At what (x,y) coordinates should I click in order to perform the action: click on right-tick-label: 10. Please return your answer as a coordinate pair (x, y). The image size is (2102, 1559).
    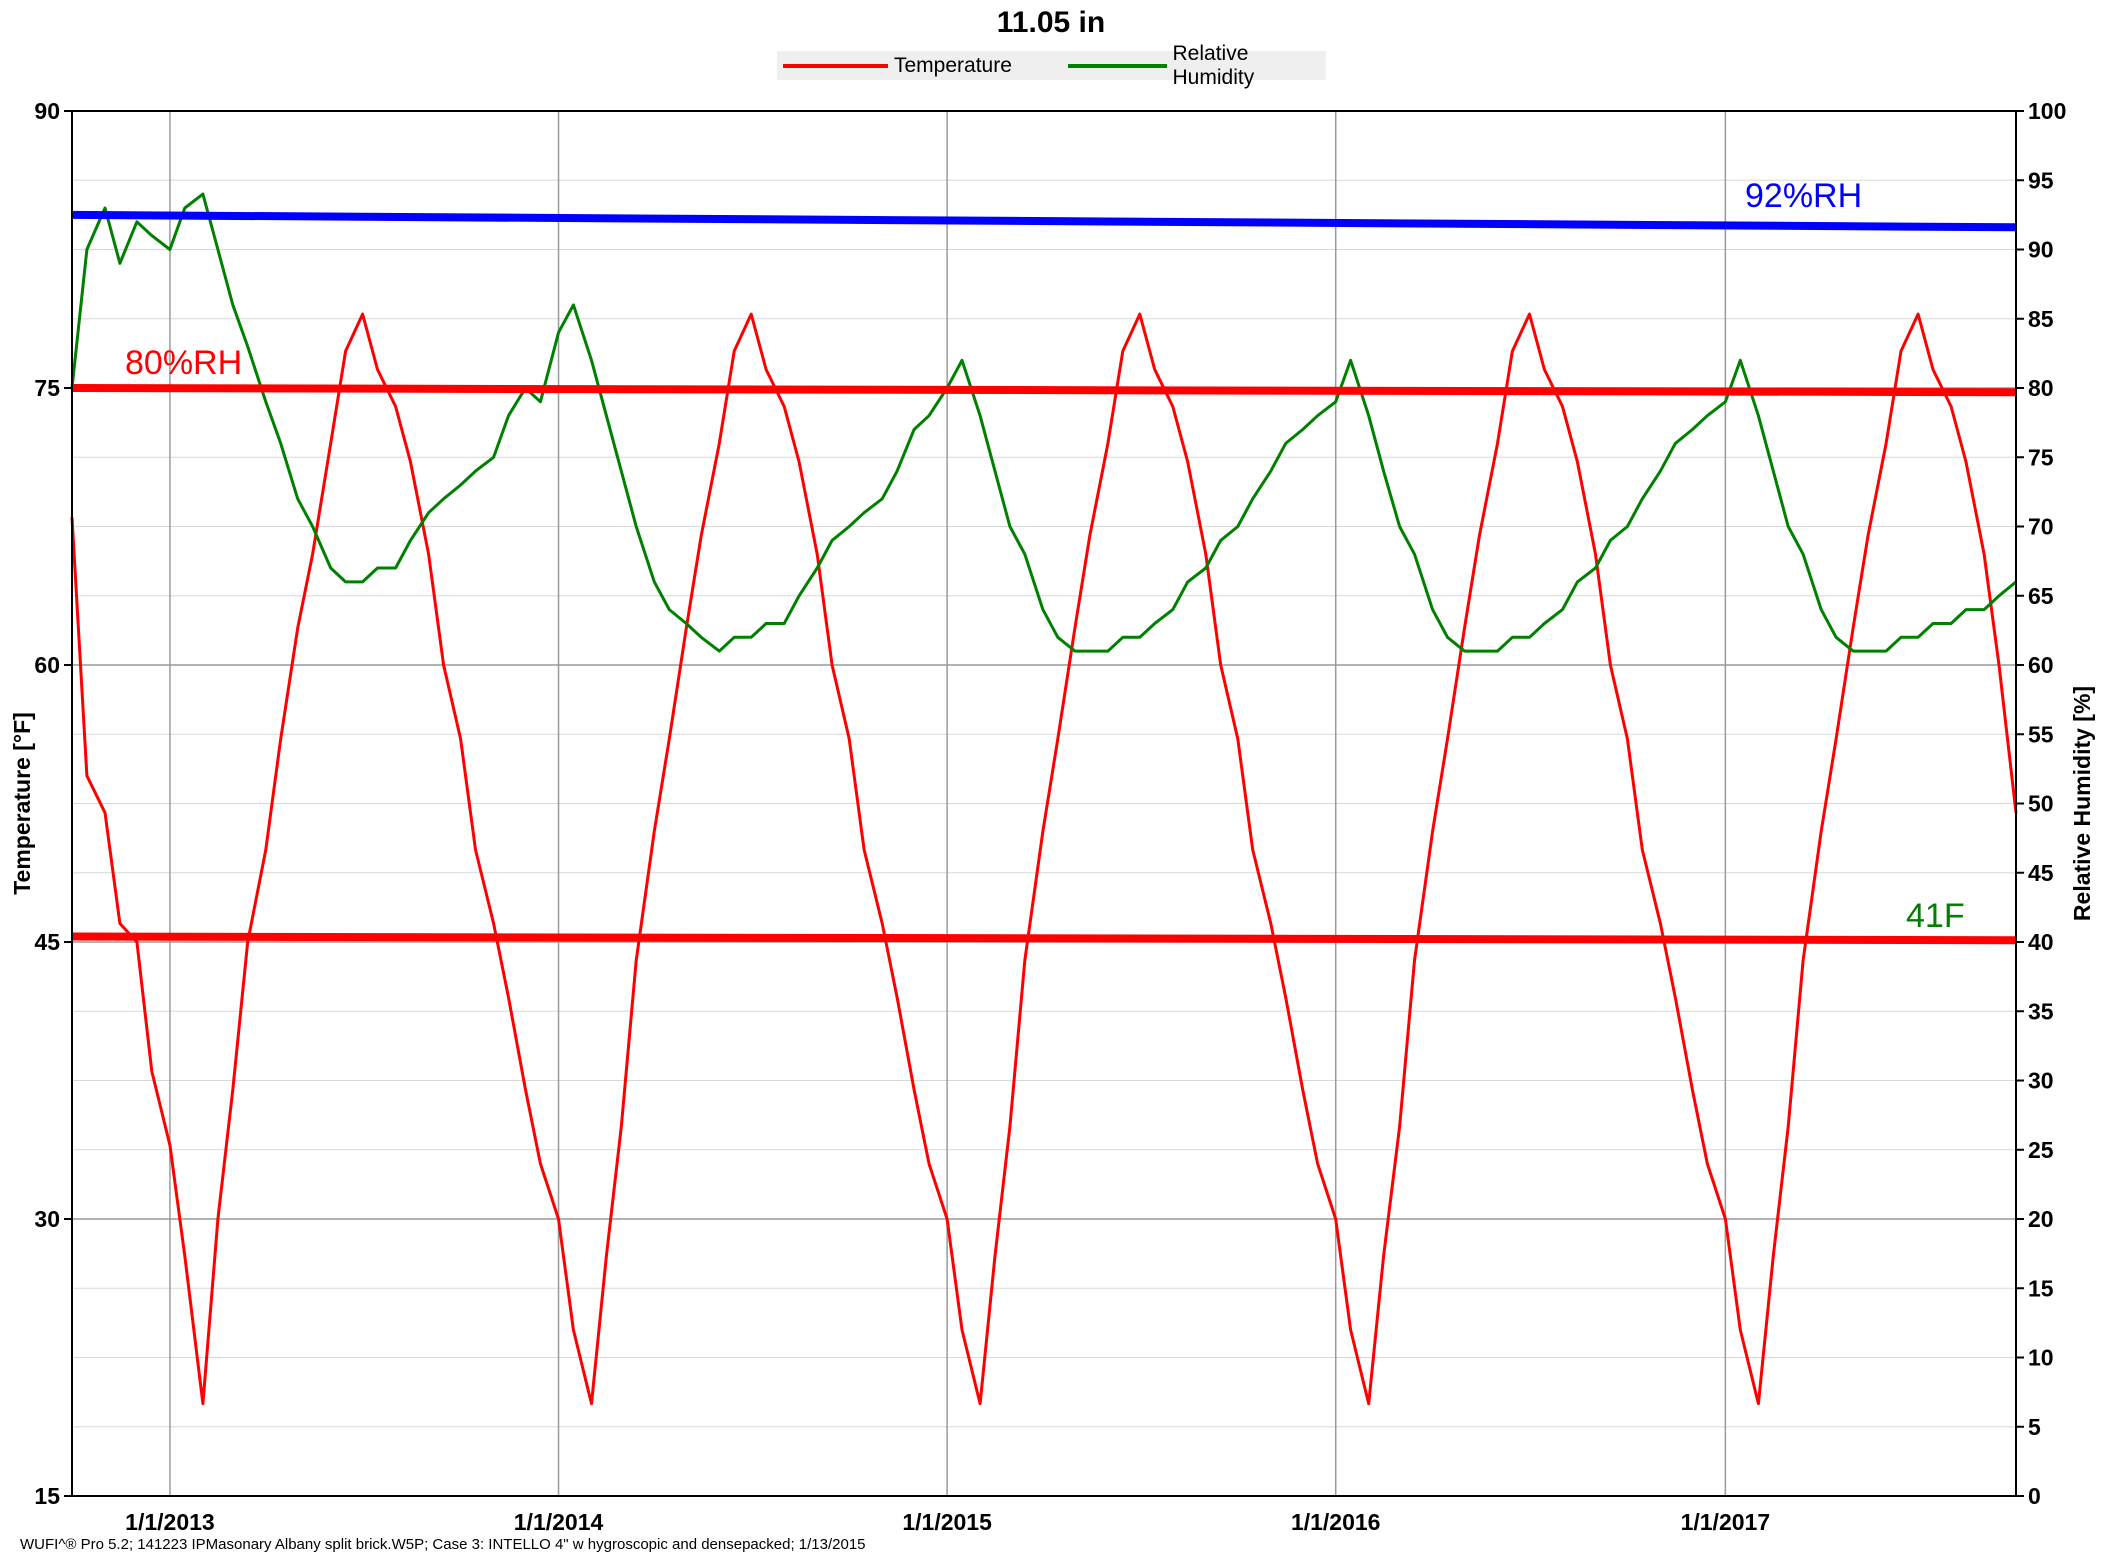
    Looking at the image, I should click on (2041, 1358).